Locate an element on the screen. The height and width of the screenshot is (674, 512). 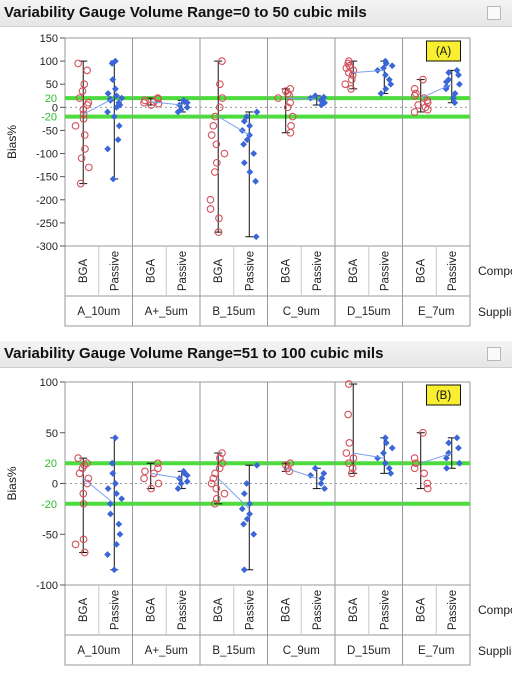
supplier-label: E_7um is located at coordinates (436, 651).